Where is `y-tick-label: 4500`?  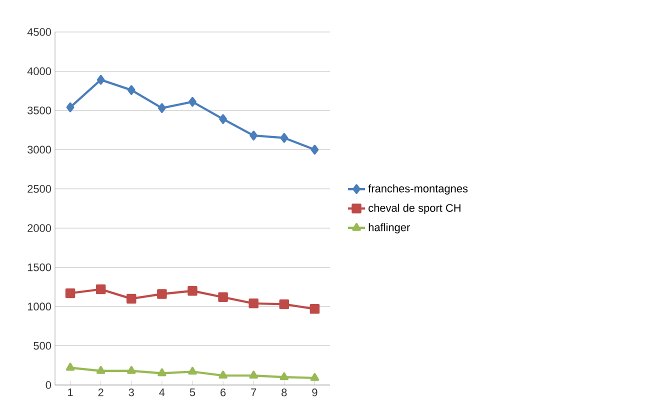 y-tick-label: 4500 is located at coordinates (39, 32).